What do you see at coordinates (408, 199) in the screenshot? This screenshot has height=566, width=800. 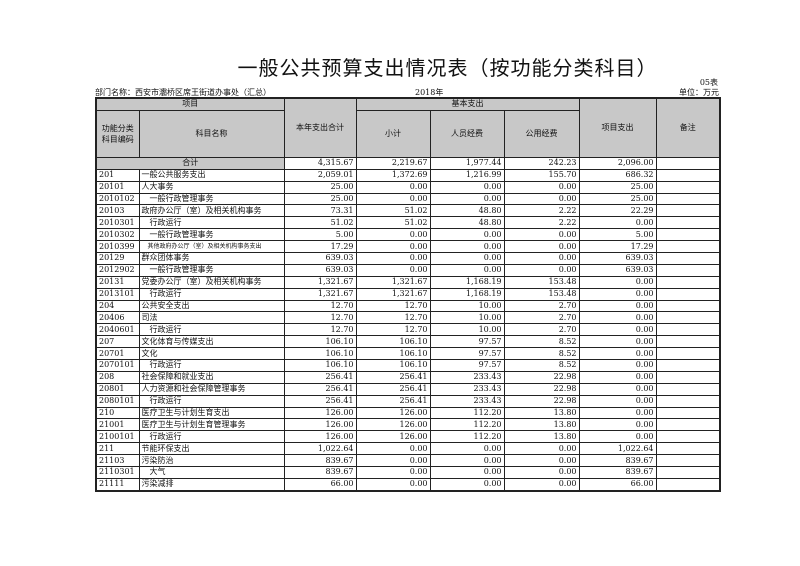 I see `table-row: 2010102 一般行政管理事务 25.00 0.00 0.00 0.00 25.00` at bounding box center [408, 199].